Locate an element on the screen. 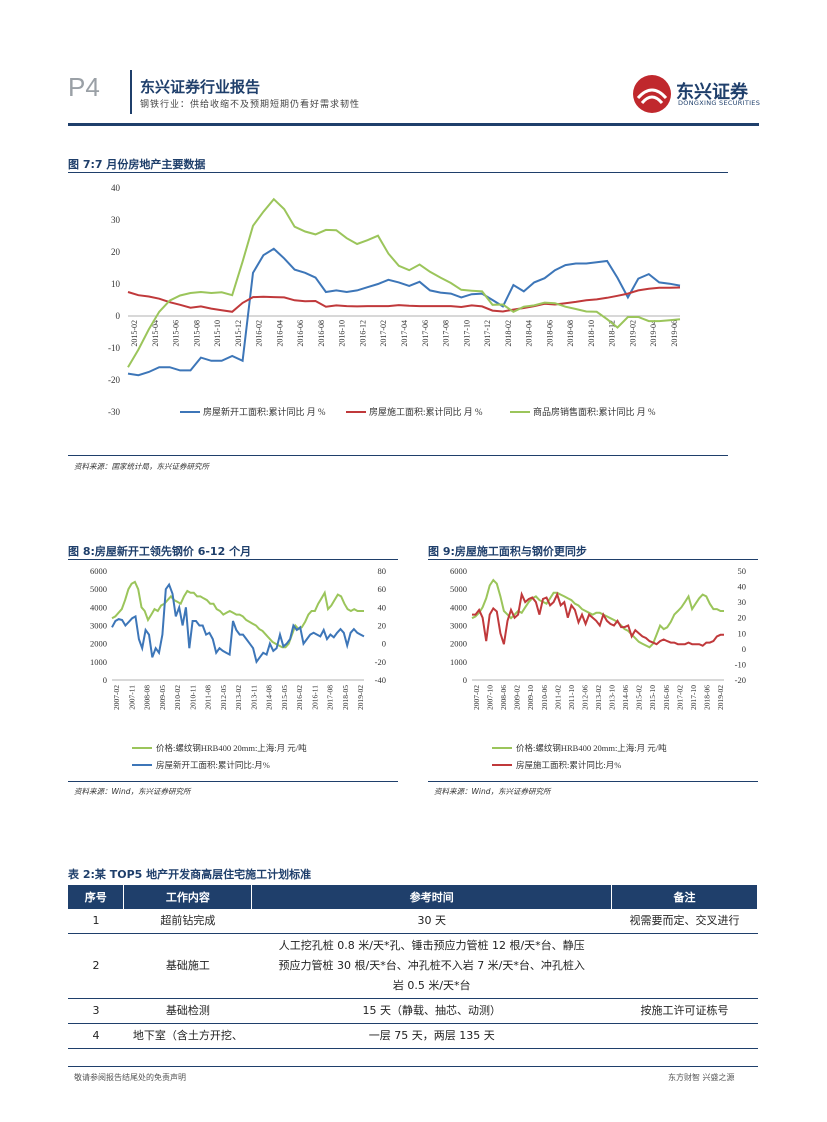 Image resolution: width=827 pixels, height=1122 pixels. cell-time-line: 人工挖孔桩 0.8 米/天*孔、锤击预应力管桩 12 根/天*台、静压 is located at coordinates (431, 945).